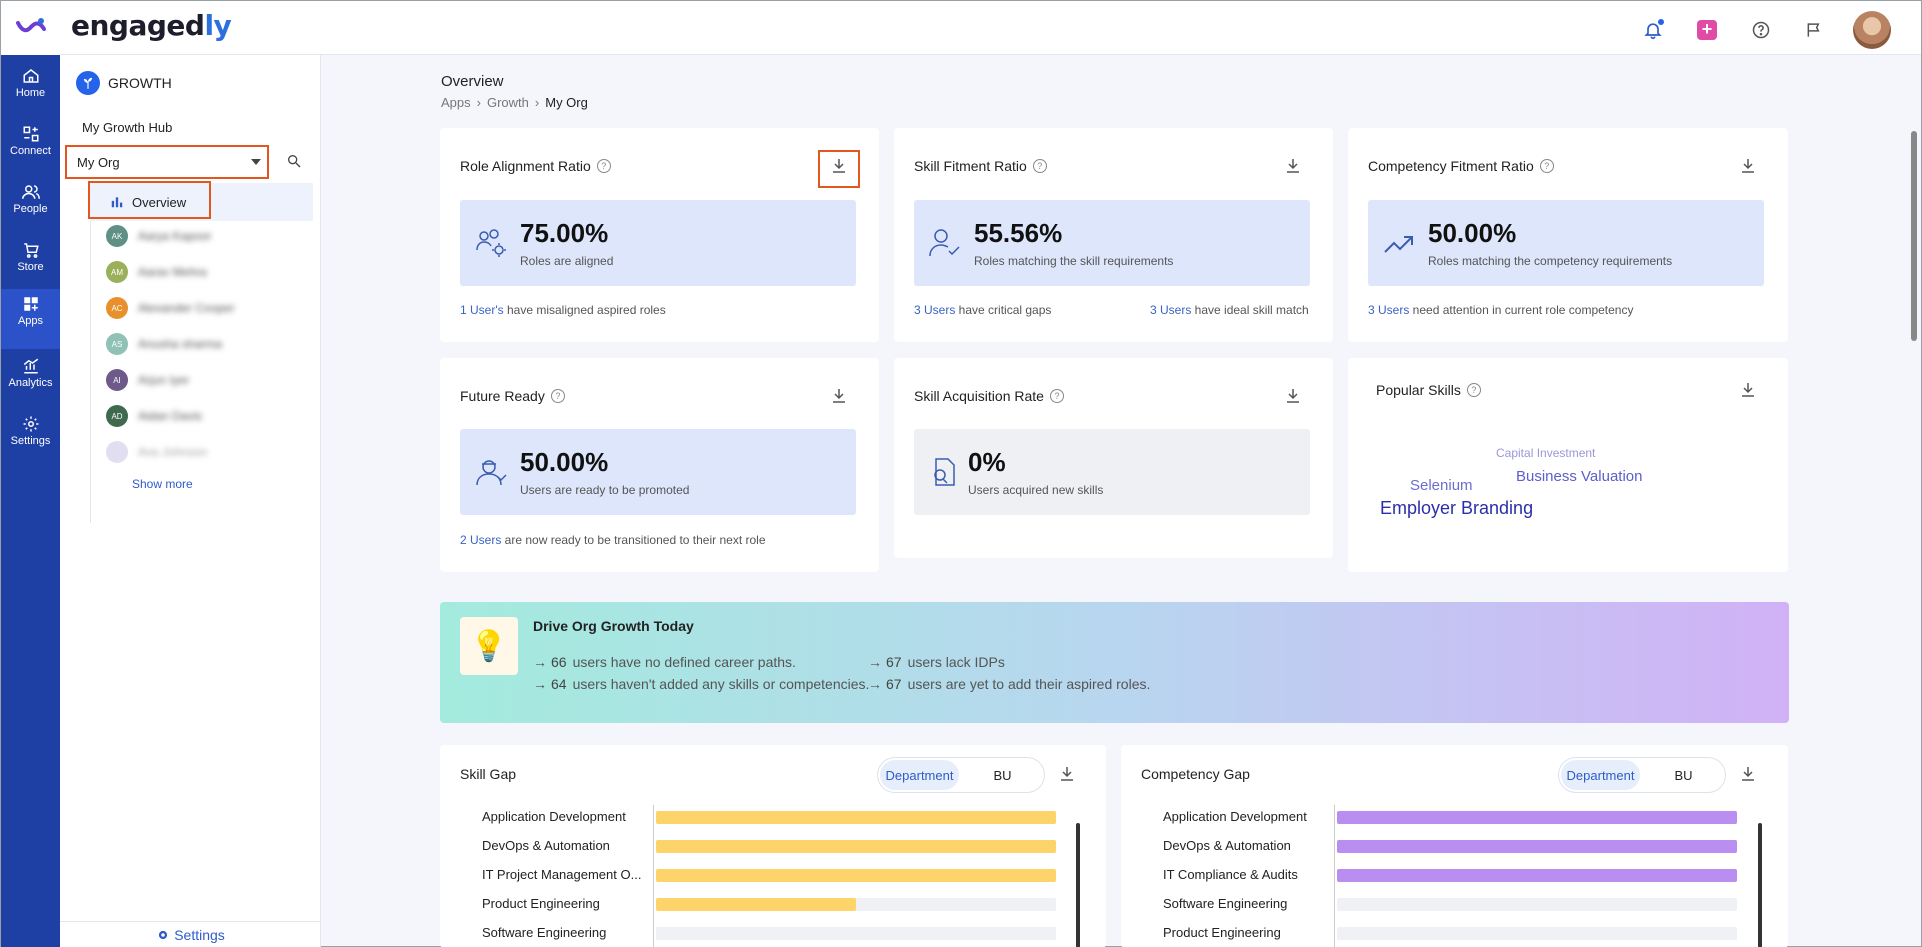  I want to click on breadcrumb-growth: Growth, so click(507, 102).